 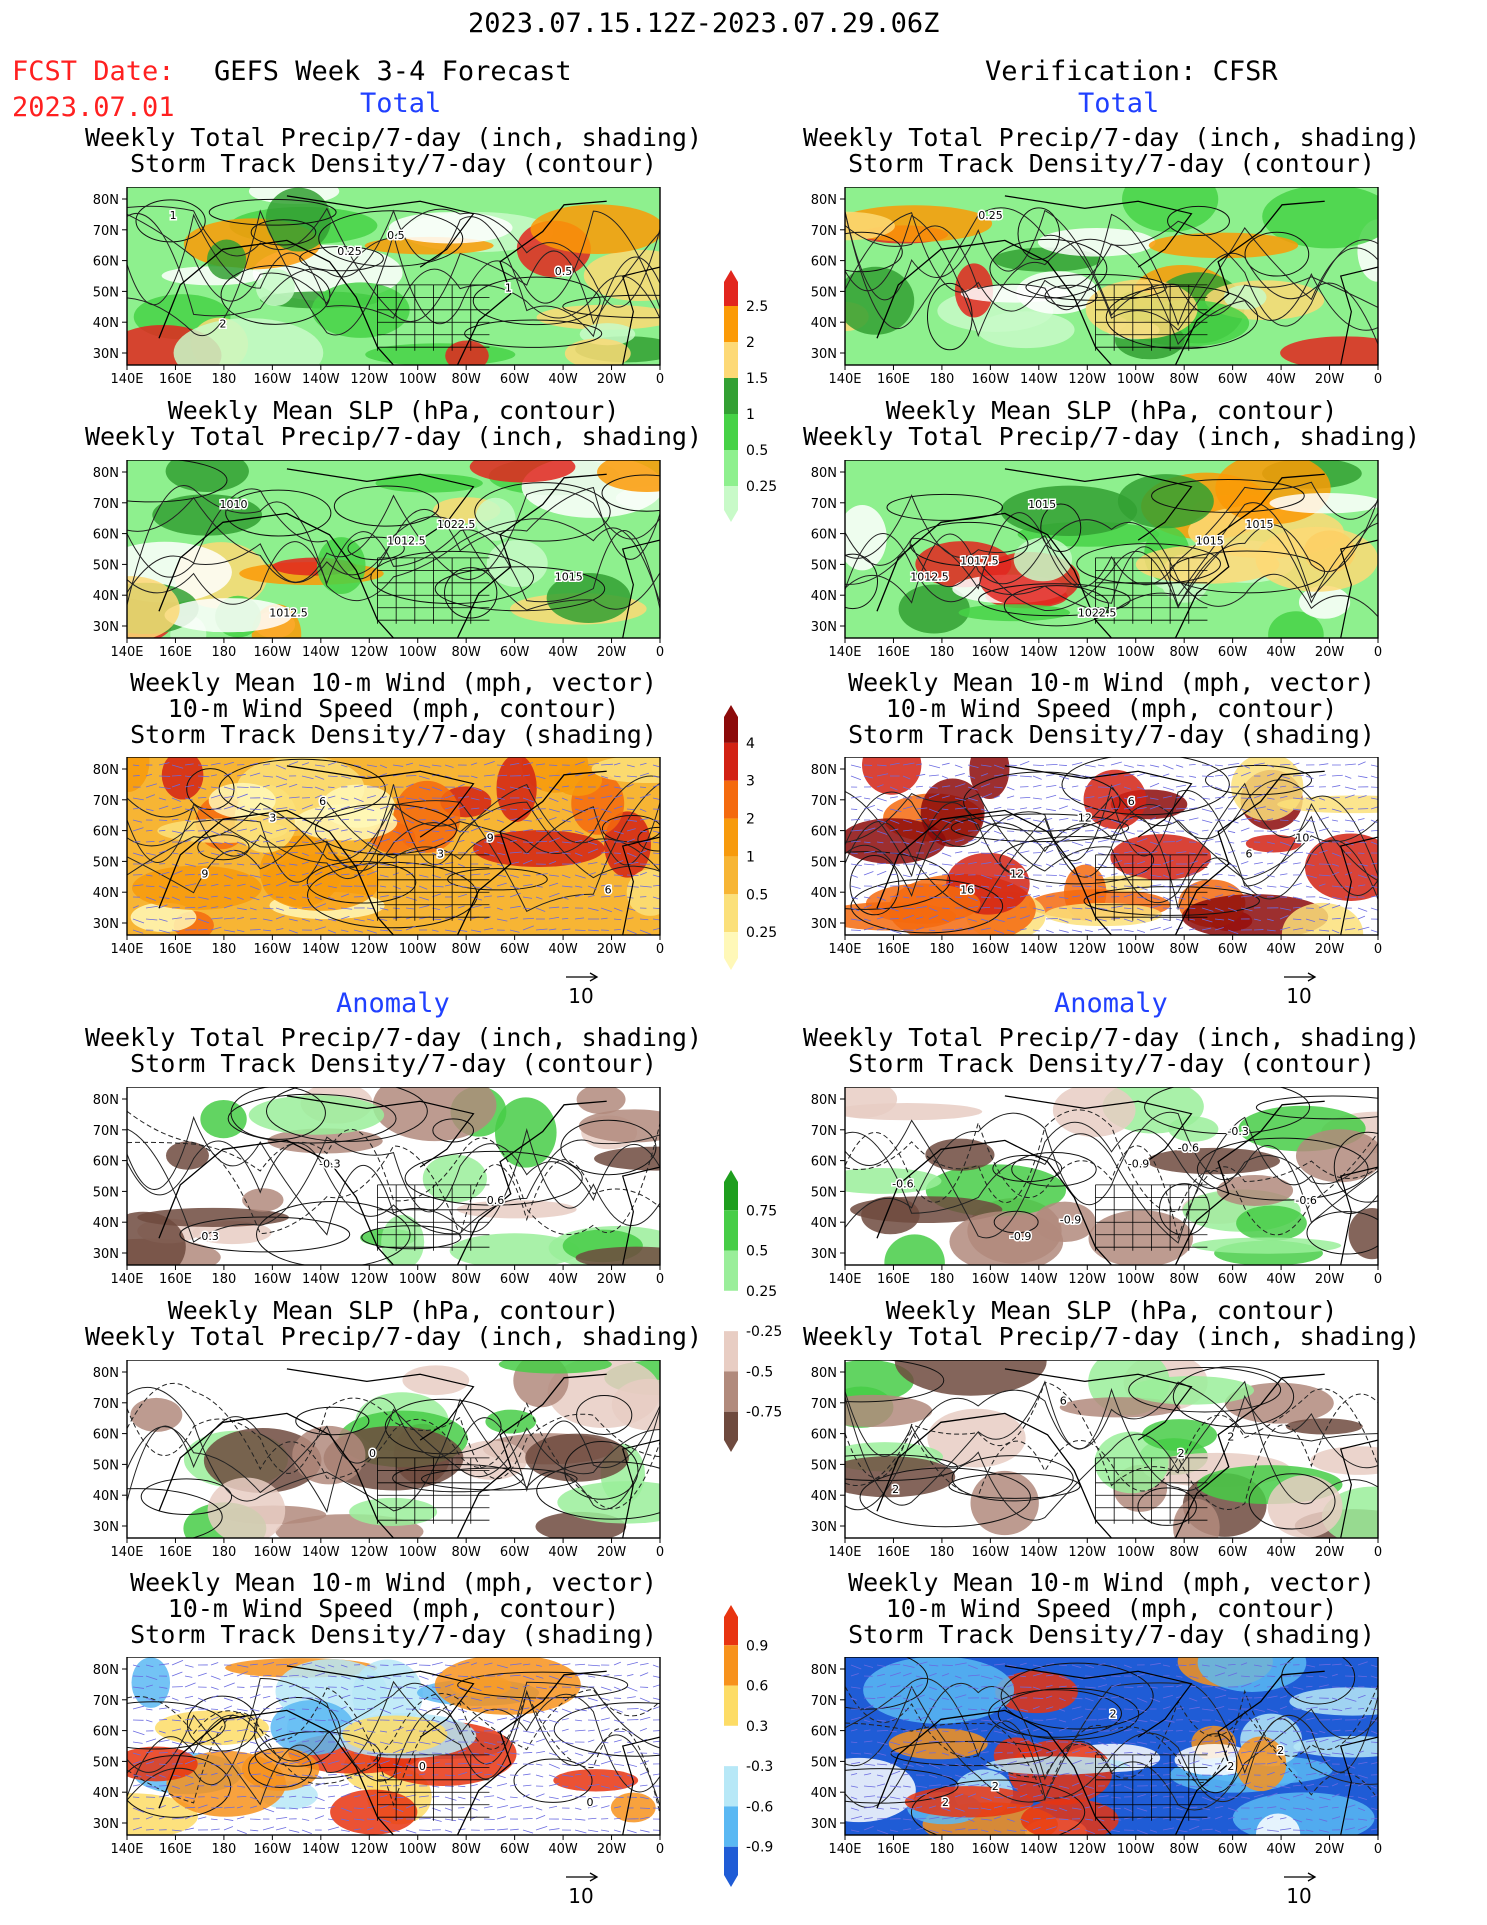 What do you see at coordinates (757, 307) in the screenshot?
I see `colorbar-label: 2.5` at bounding box center [757, 307].